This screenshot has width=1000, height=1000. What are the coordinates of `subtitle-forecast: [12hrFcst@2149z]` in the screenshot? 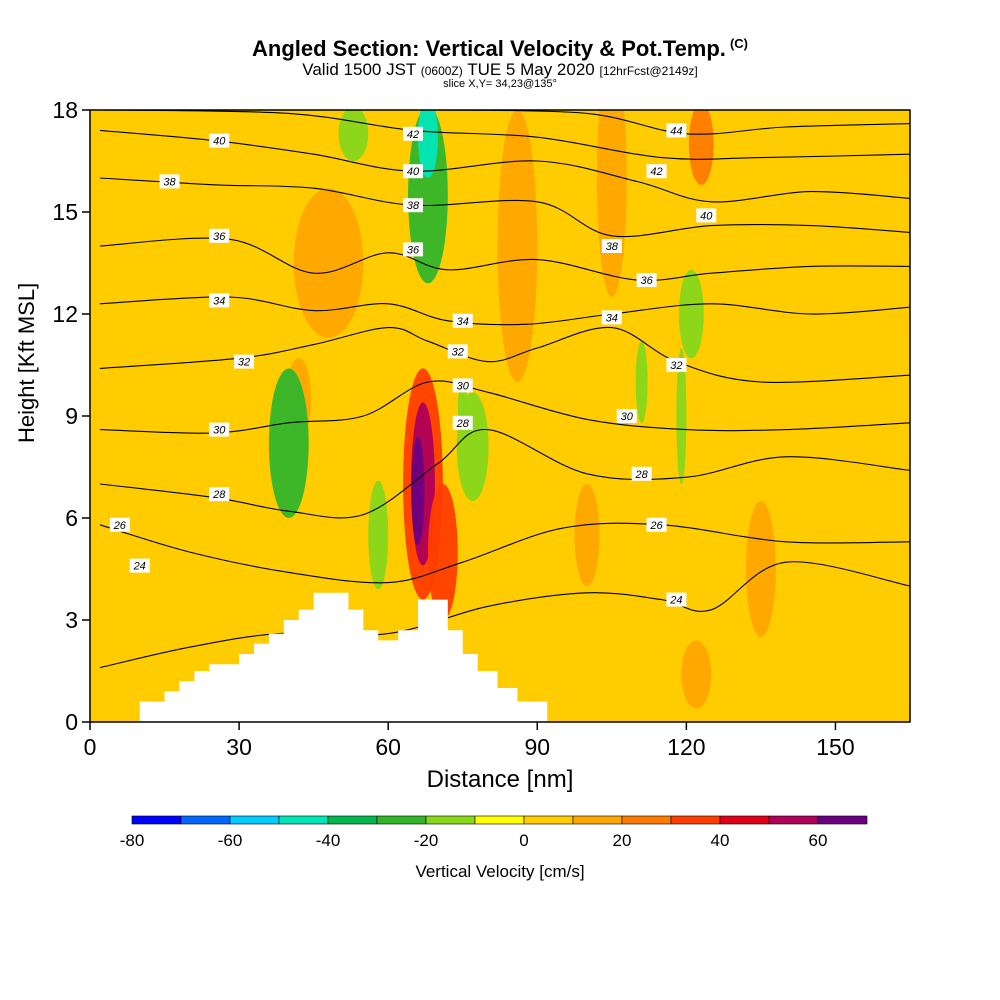 It's located at (648, 71).